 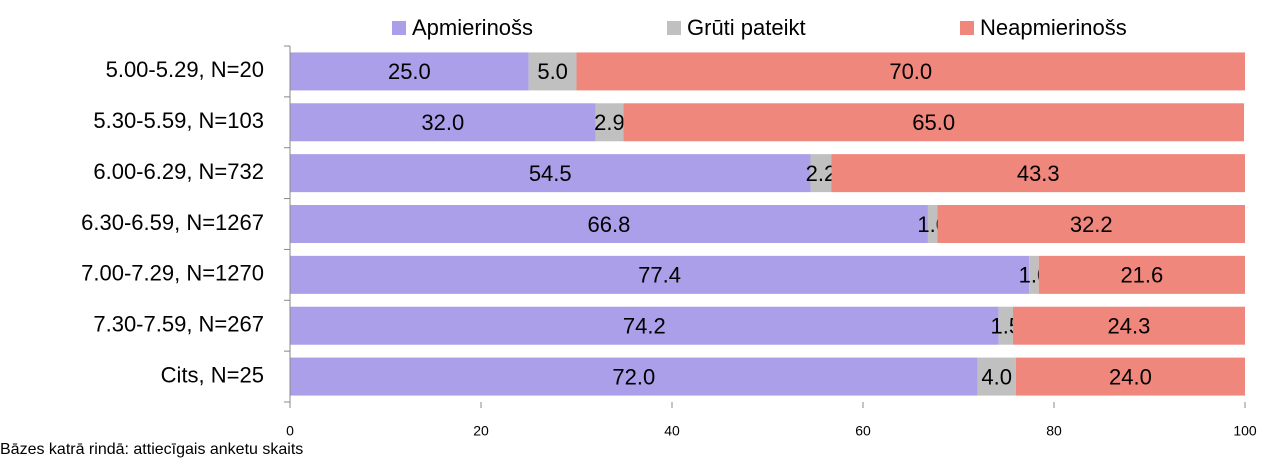 What do you see at coordinates (472, 27) in the screenshot?
I see `legend-label: Apmierinošs` at bounding box center [472, 27].